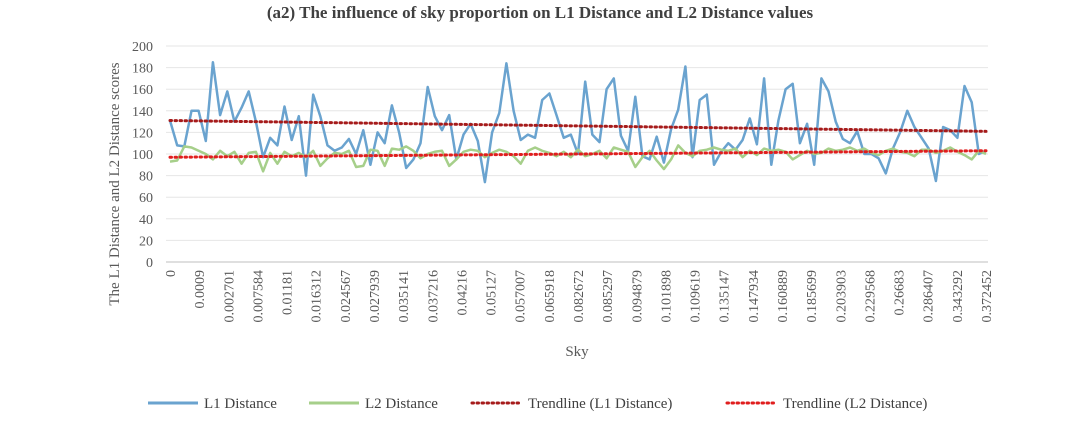 Image resolution: width=1080 pixels, height=425 pixels. I want to click on x-tick-label: 0.160889, so click(783, 296).